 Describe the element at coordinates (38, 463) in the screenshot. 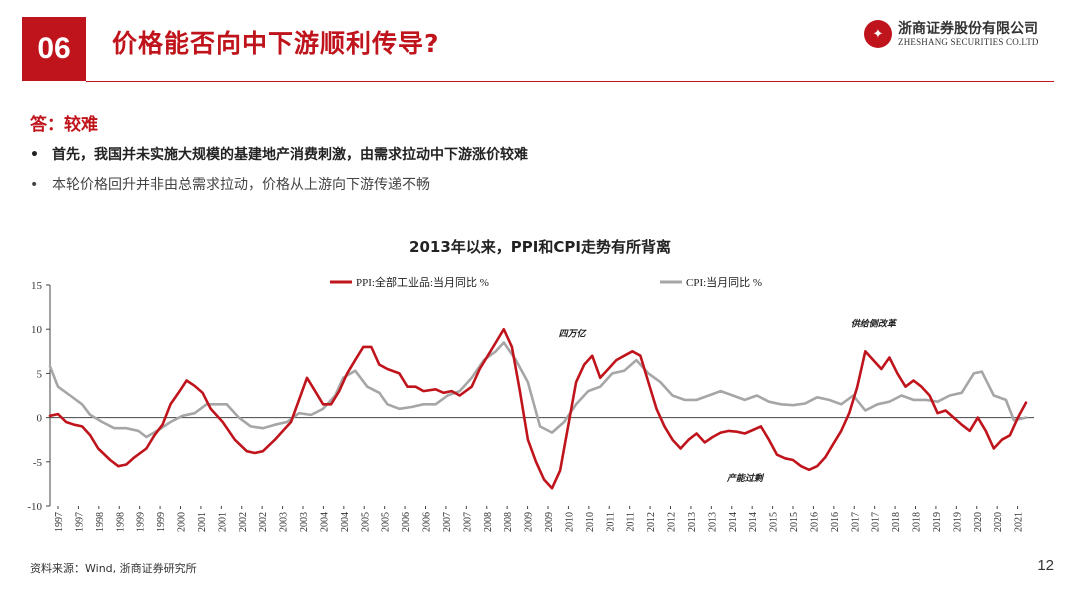

I see `y-tick-label: -5` at that location.